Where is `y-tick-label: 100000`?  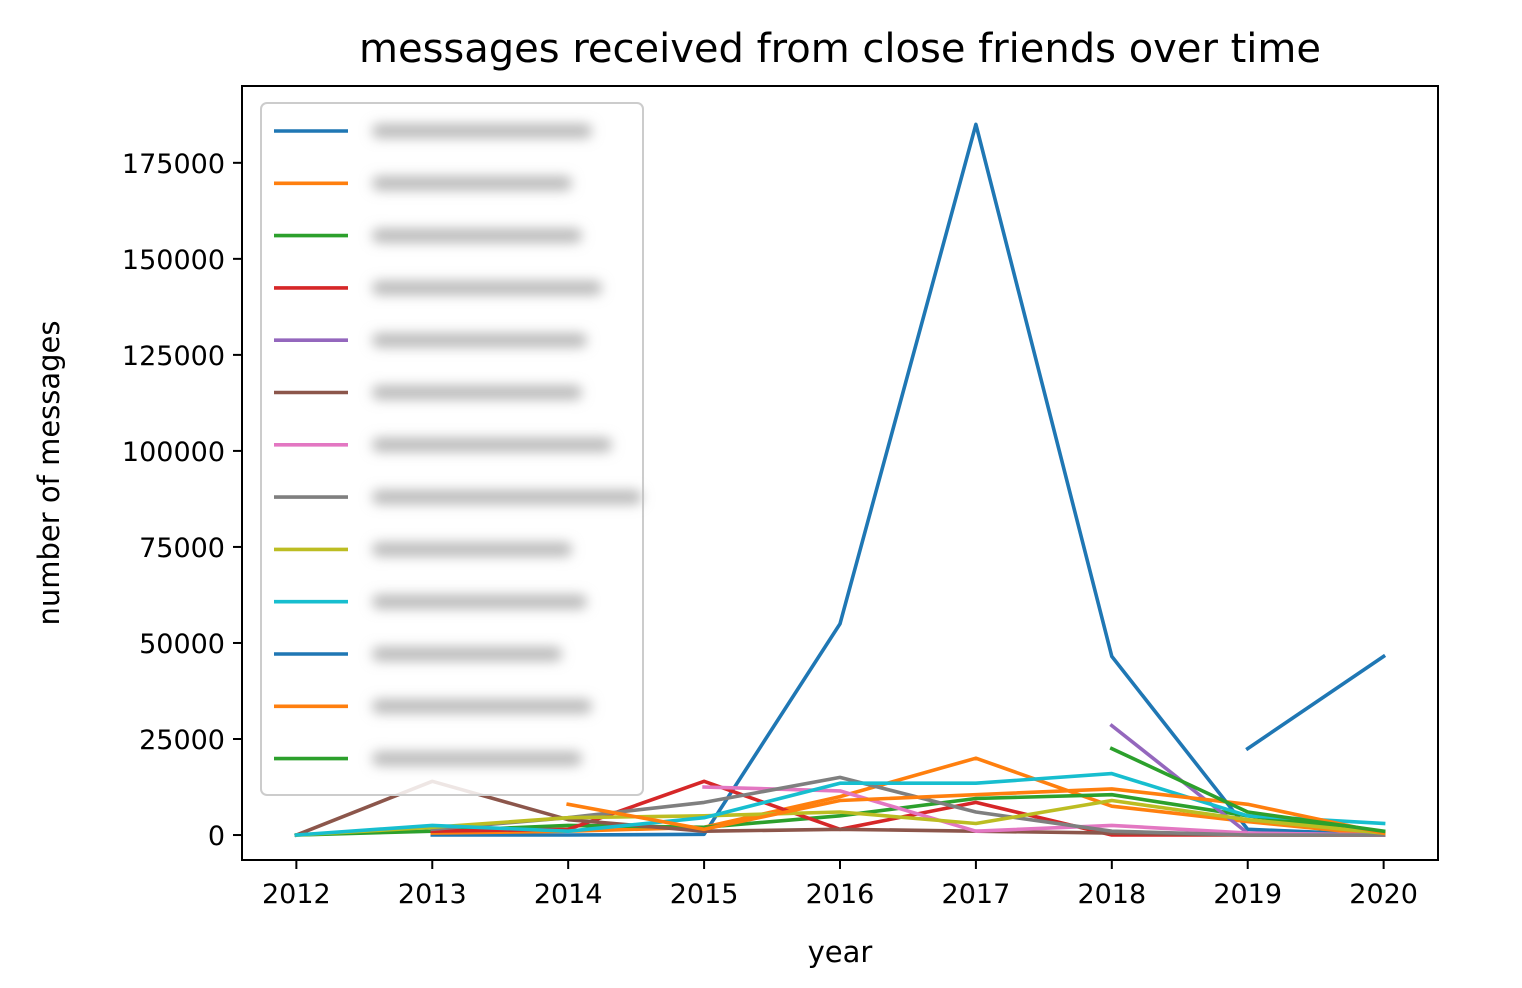 y-tick-label: 100000 is located at coordinates (173, 452).